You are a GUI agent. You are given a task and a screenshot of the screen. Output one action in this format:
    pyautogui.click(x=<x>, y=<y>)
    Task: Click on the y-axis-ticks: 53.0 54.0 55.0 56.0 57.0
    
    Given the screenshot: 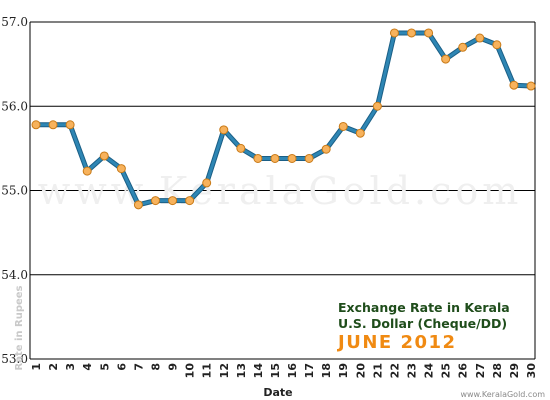 What is the action you would take?
    pyautogui.click(x=14, y=190)
    